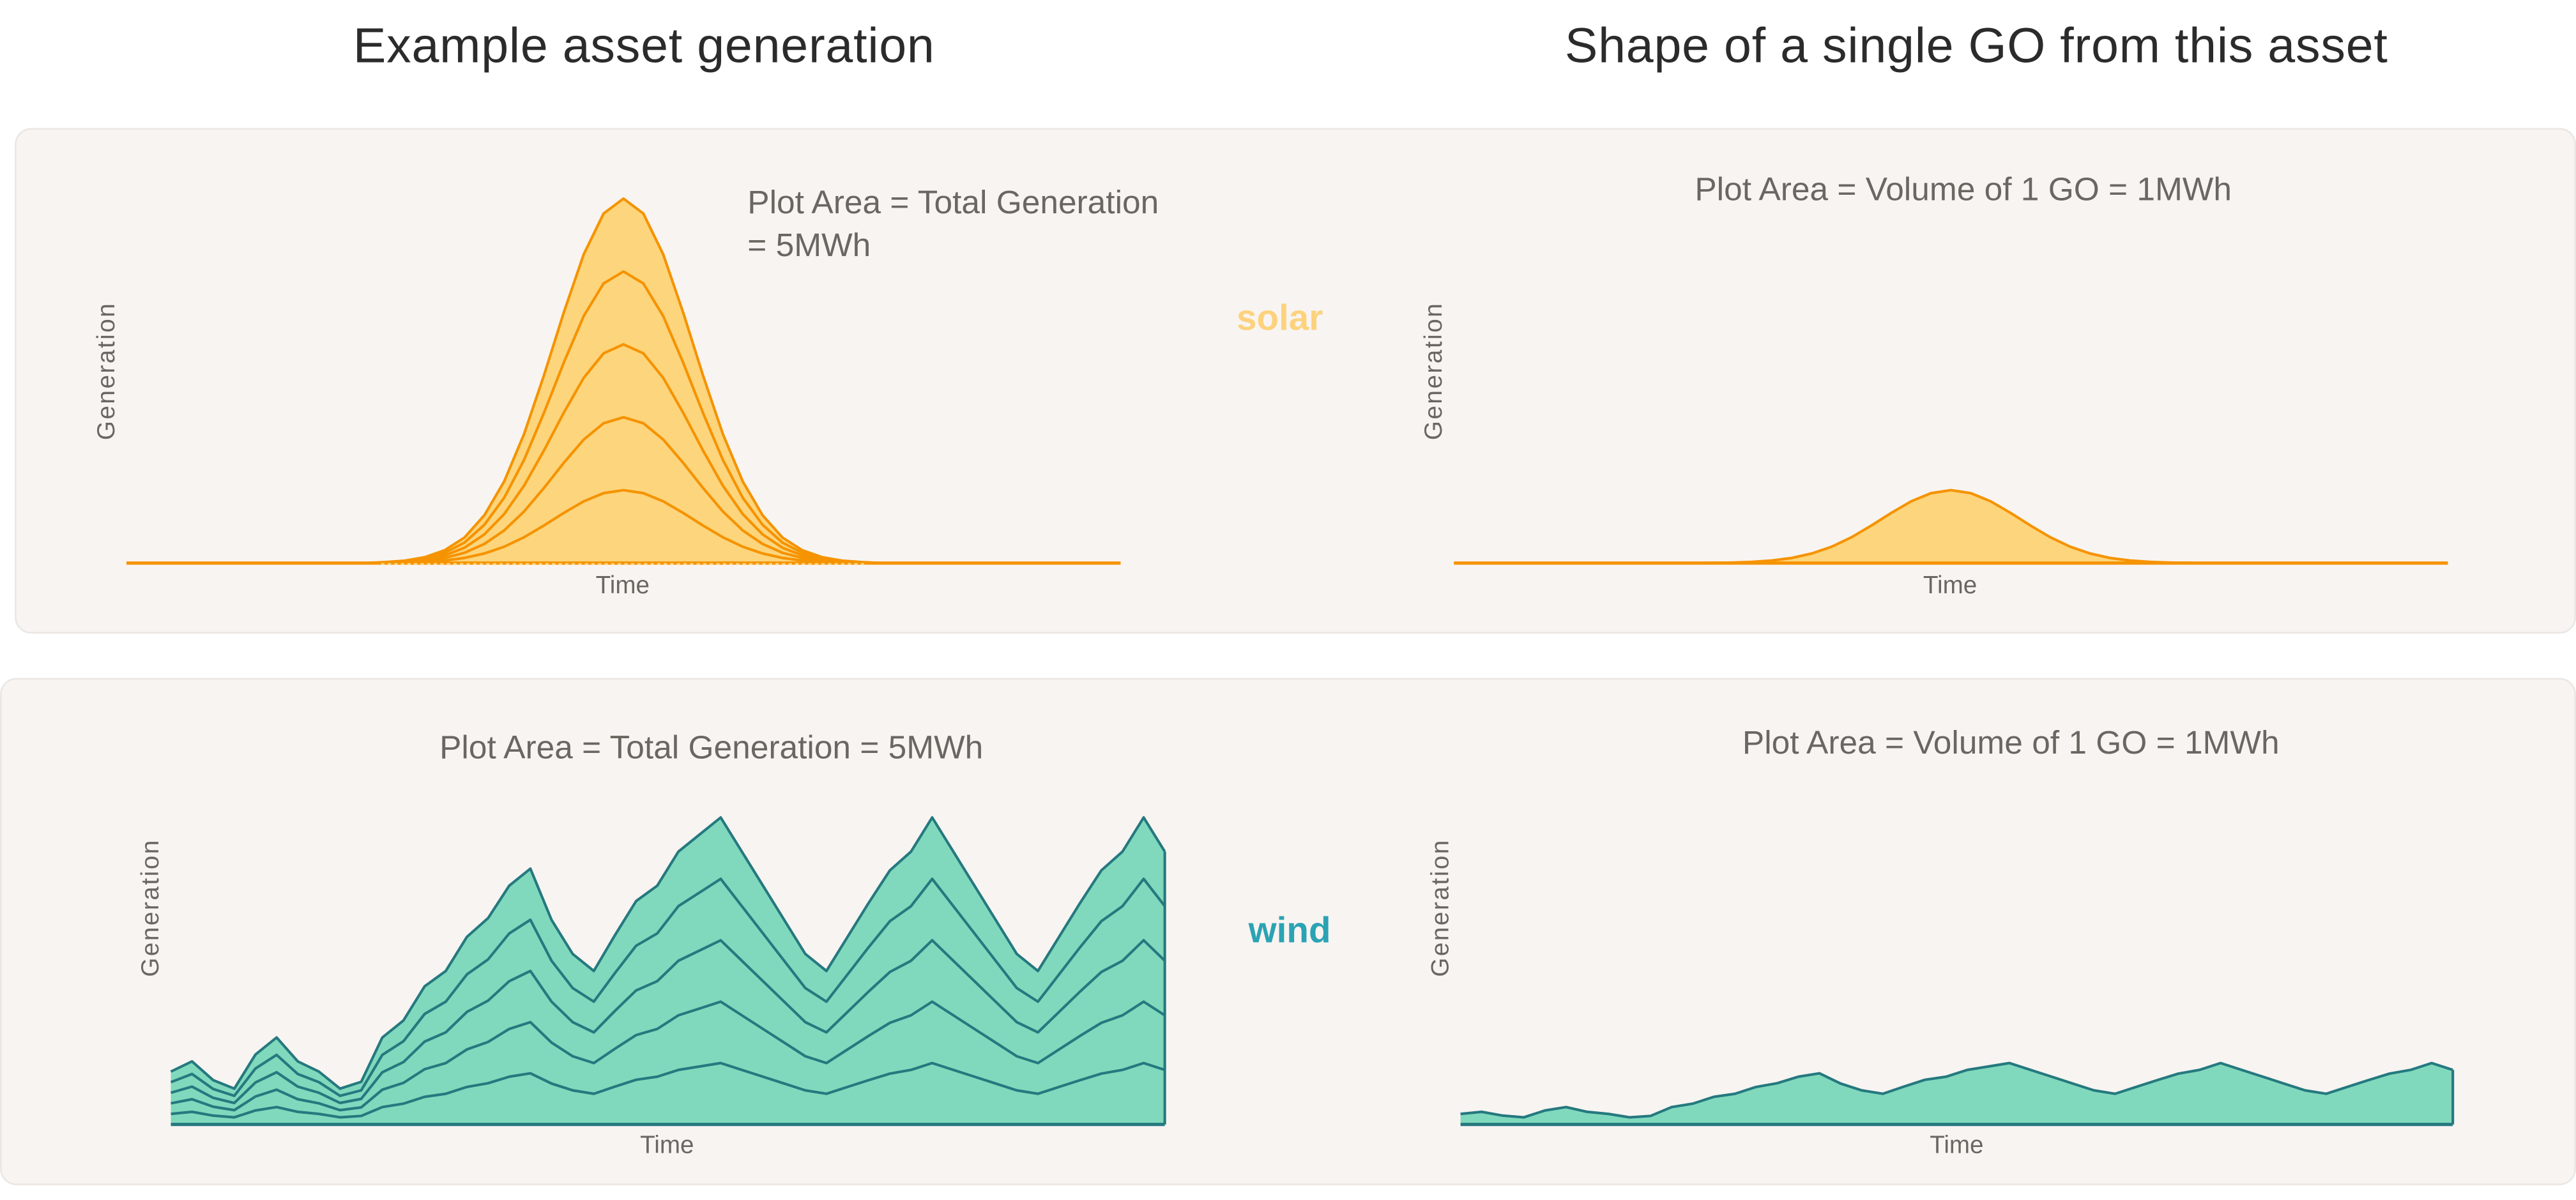  Describe the element at coordinates (107, 371) in the screenshot. I see `solar-left-ylabel: Generation` at that location.